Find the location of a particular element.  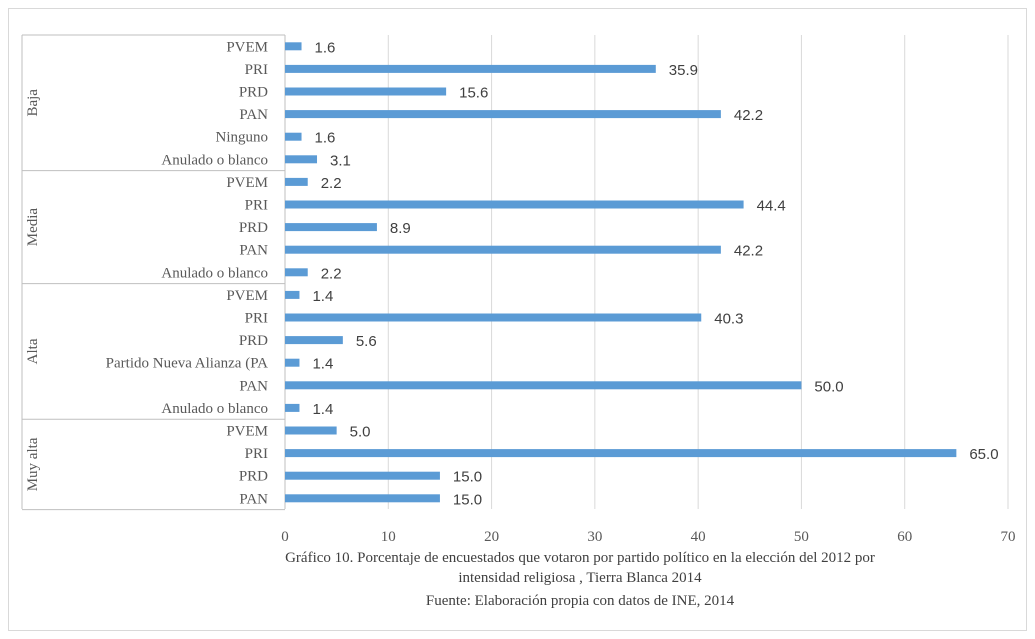

x-tick-label: 10 is located at coordinates (388, 537).